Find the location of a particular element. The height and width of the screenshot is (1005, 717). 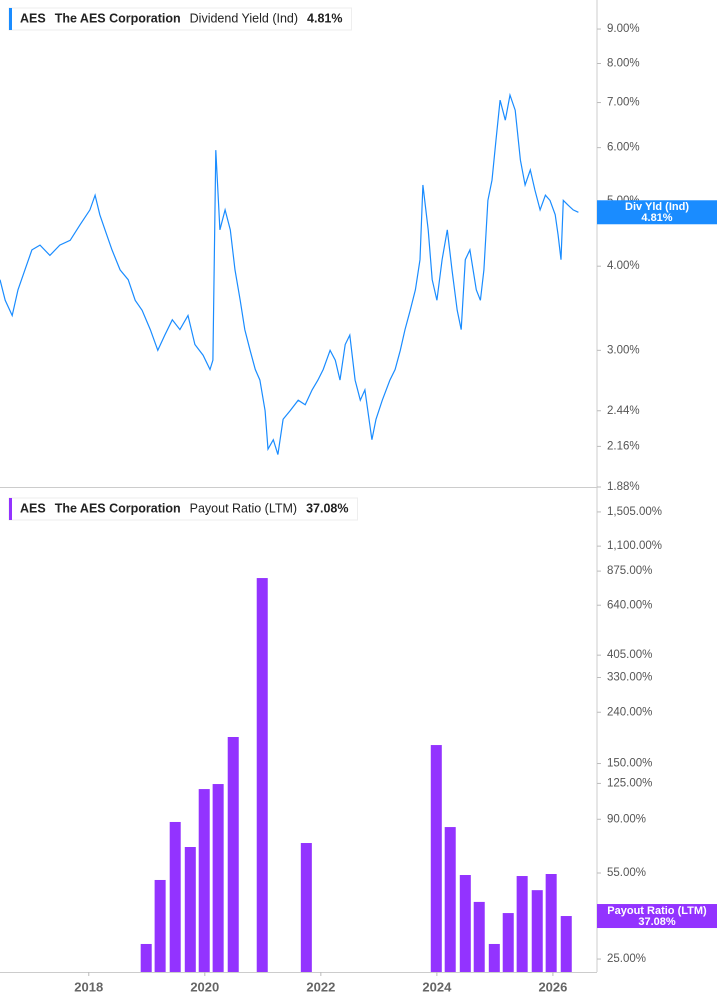

y-tick-label: 6.00% is located at coordinates (623, 148).